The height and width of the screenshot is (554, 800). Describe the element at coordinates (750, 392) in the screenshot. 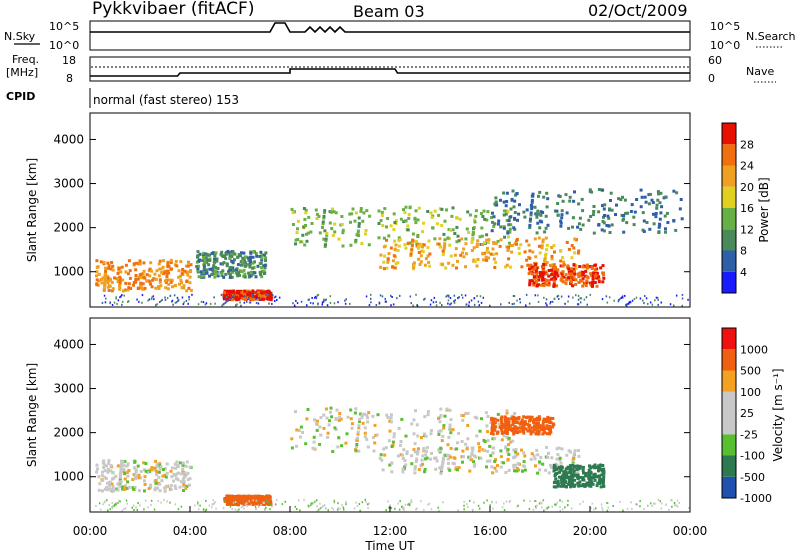

I see `colorbar-tick-label: 100` at that location.